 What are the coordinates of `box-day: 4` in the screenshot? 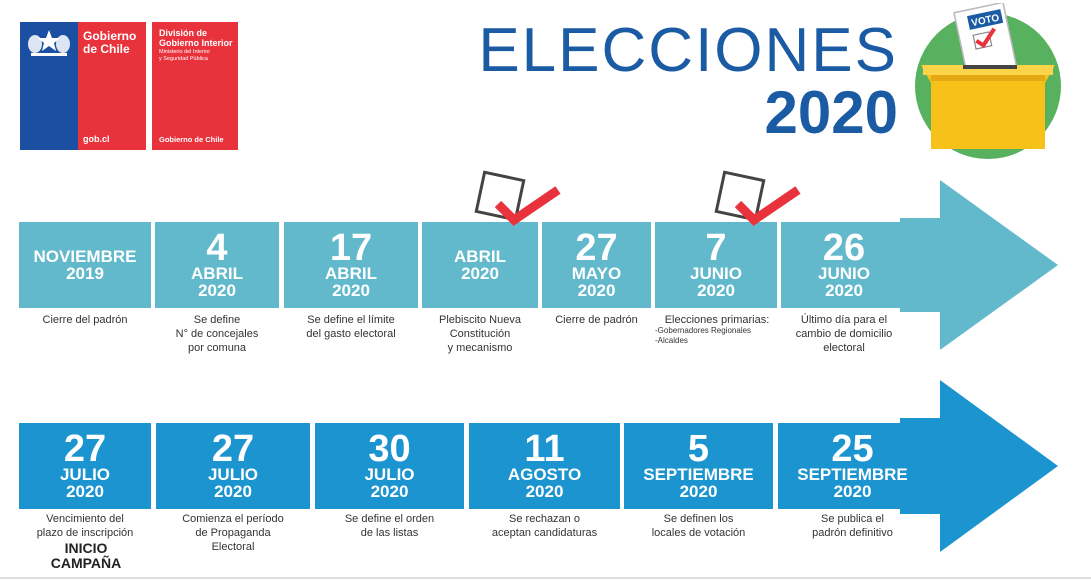 It's located at (217, 247).